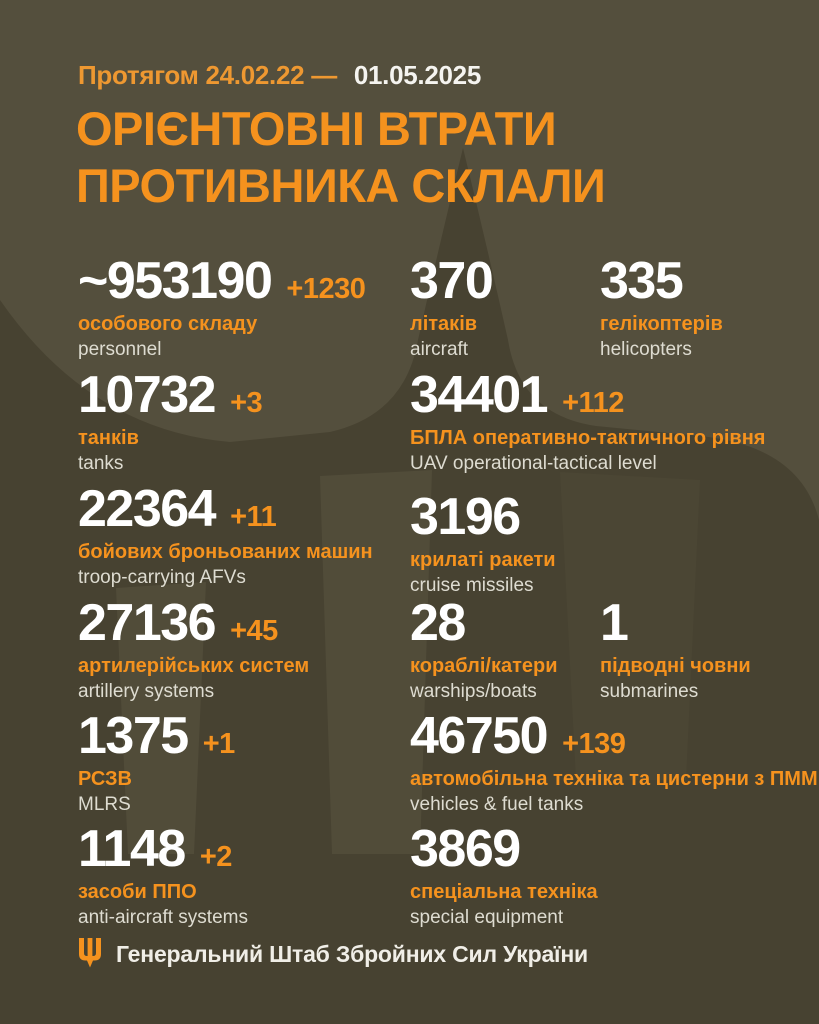  I want to click on reporting-period: Протягом 24.02.22 — 01.05.2025, so click(279, 75).